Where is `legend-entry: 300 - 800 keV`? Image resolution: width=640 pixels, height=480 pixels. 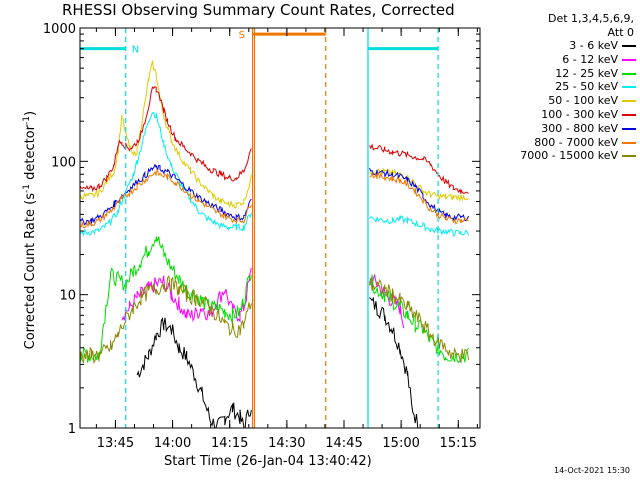
legend-entry: 300 - 800 keV is located at coordinates (588, 128).